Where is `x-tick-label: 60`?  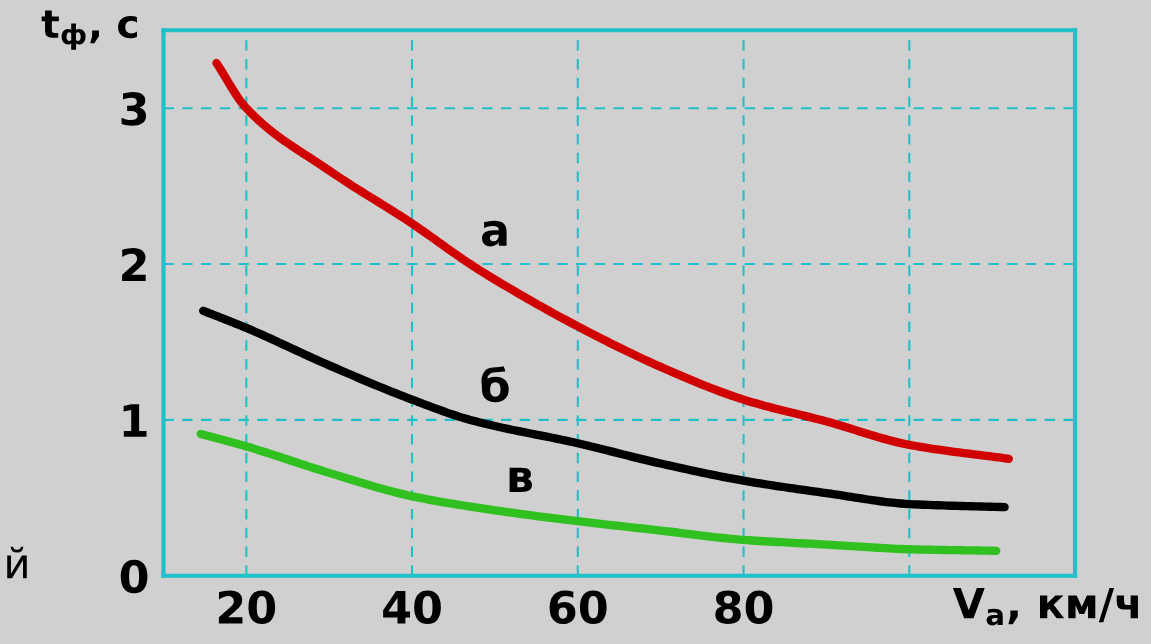 x-tick-label: 60 is located at coordinates (578, 607).